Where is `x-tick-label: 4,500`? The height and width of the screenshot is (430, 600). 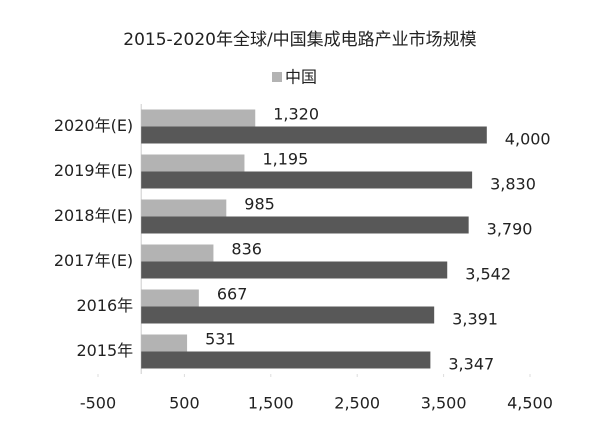 x-tick-label: 4,500 is located at coordinates (530, 403).